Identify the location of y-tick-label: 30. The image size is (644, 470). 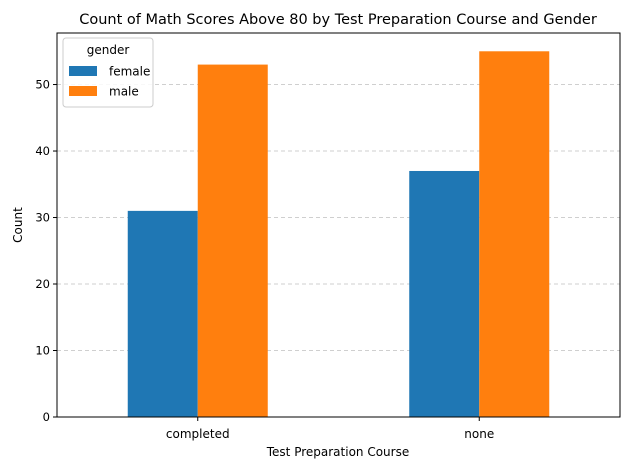
(42, 218).